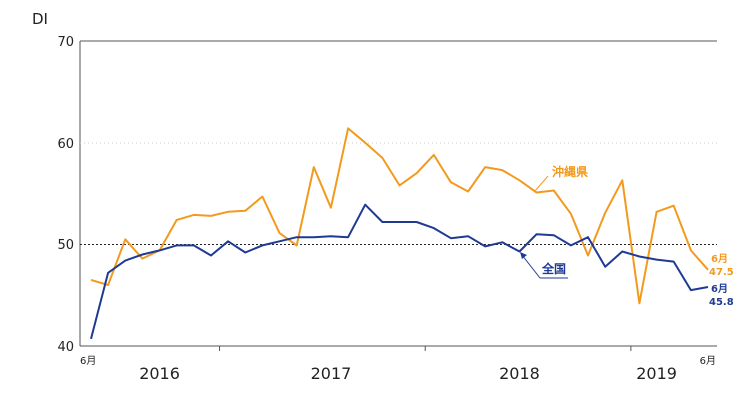 This screenshot has width=740, height=400. Describe the element at coordinates (65, 347) in the screenshot. I see `y-tick-label: 40` at that location.